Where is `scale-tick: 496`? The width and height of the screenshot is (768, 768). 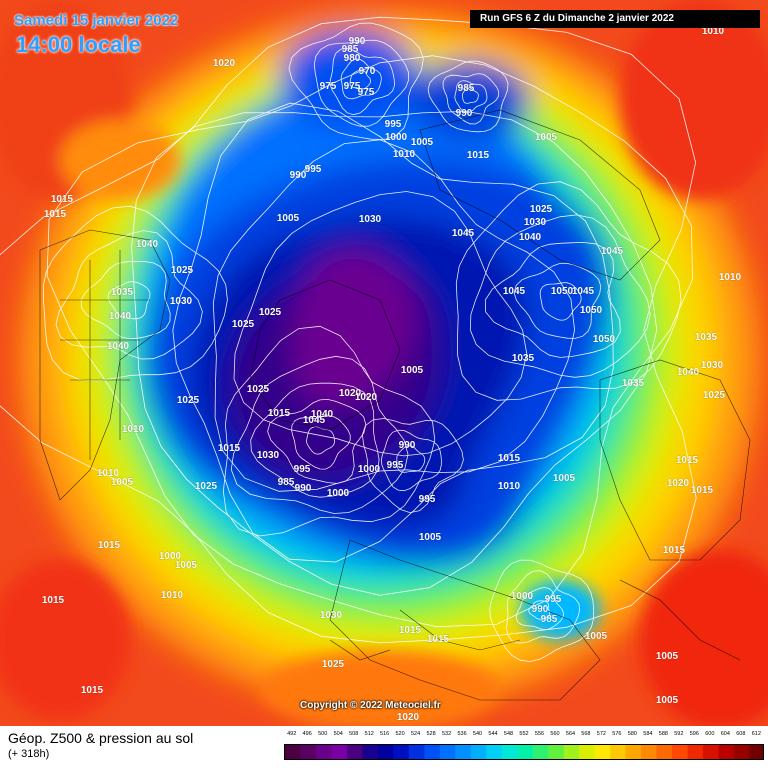 scale-tick: 496 is located at coordinates (307, 734).